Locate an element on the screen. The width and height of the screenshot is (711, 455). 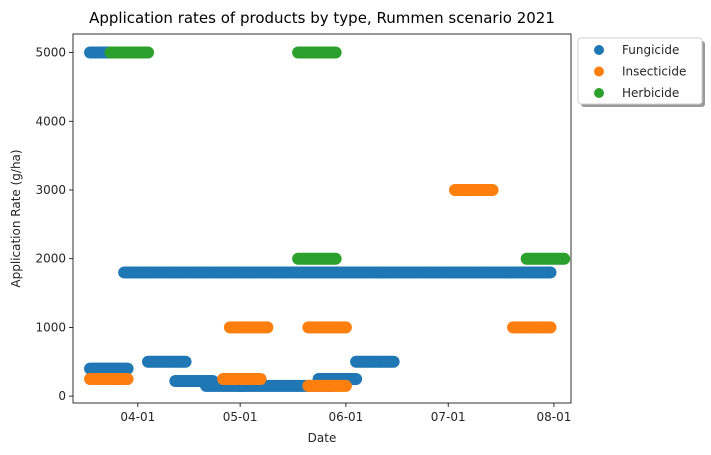
x-tick-label: 07-01 is located at coordinates (448, 417).